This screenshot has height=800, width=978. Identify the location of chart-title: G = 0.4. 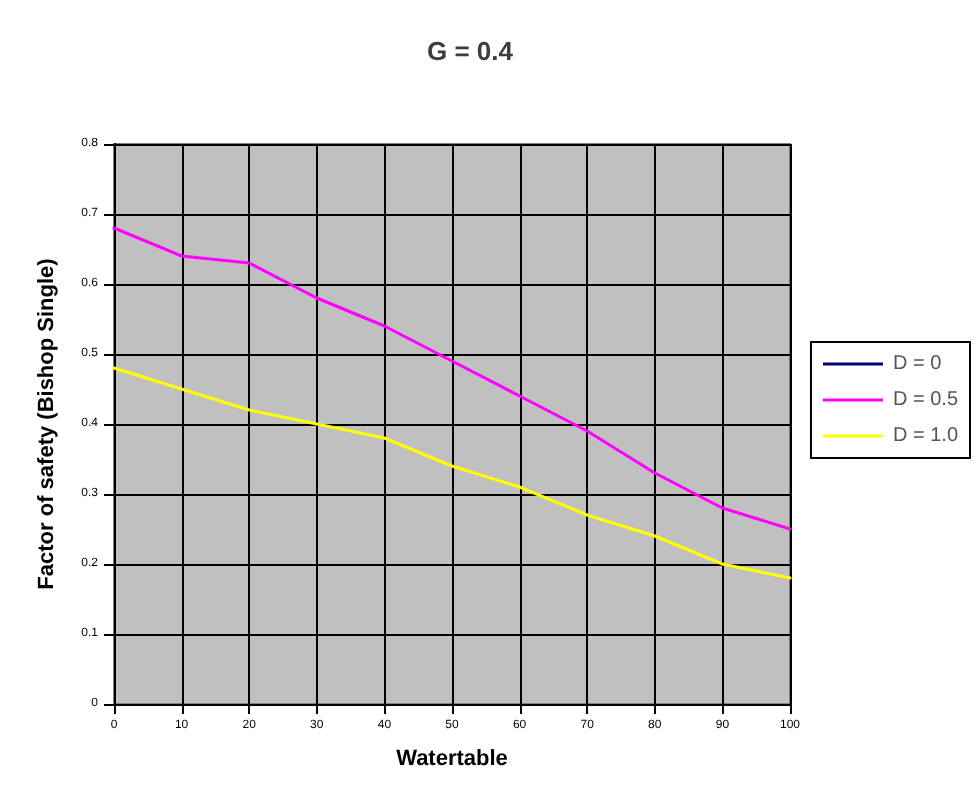
(471, 51).